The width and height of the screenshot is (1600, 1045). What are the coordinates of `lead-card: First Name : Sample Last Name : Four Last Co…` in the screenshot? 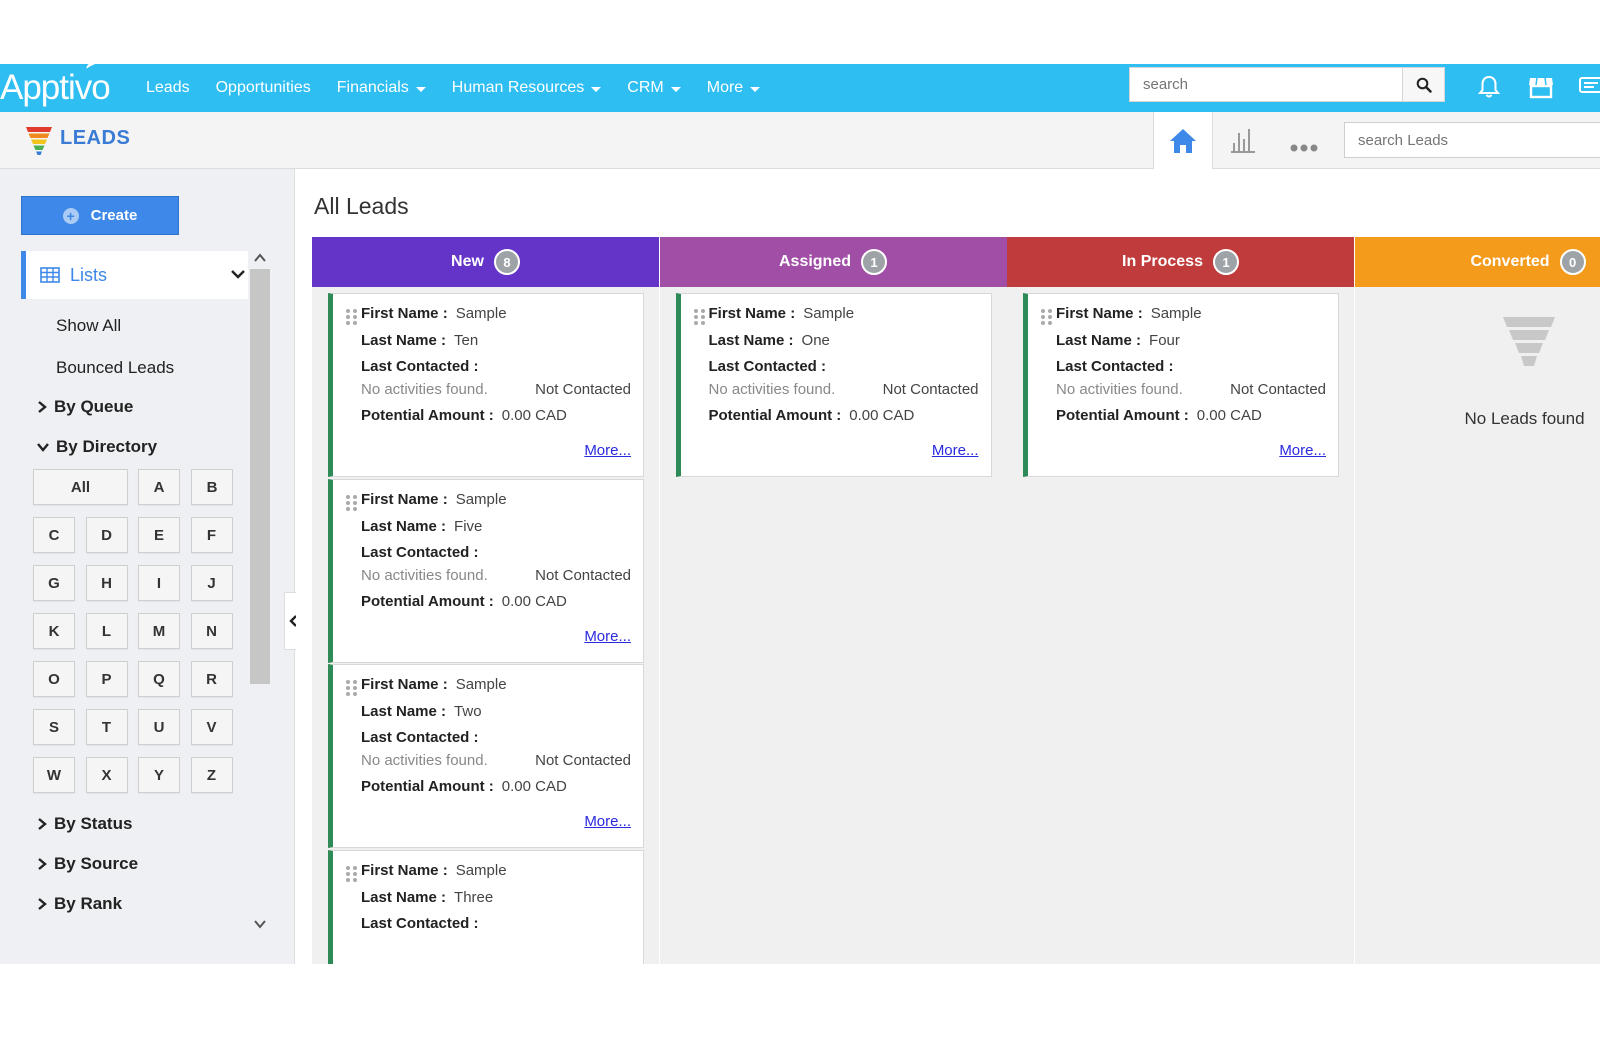 It's located at (1181, 385).